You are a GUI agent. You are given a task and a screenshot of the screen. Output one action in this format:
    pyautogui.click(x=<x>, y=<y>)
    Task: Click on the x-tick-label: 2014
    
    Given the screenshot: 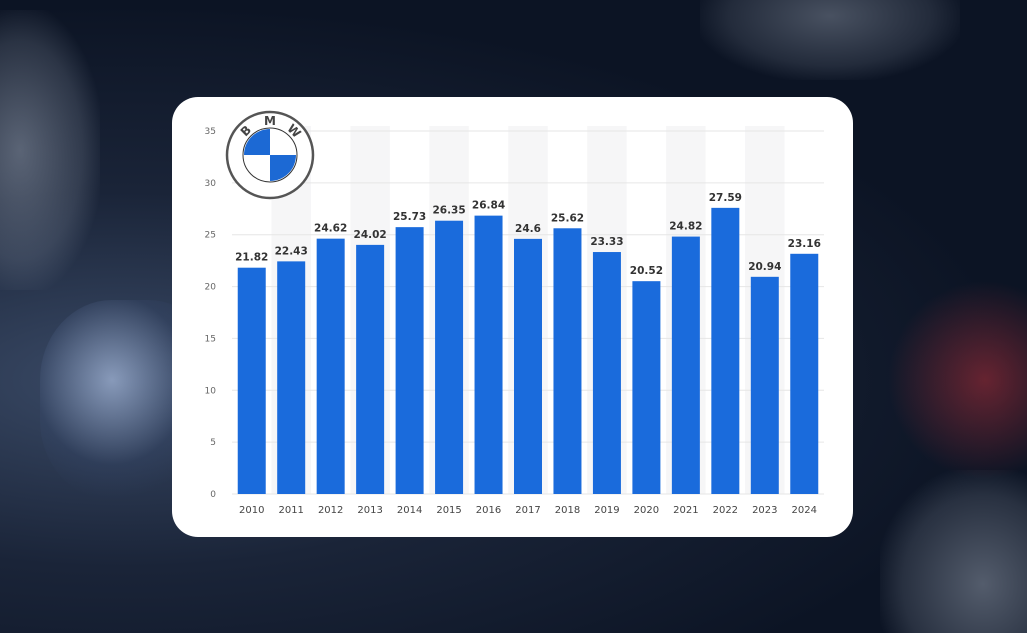 What is the action you would take?
    pyautogui.click(x=409, y=510)
    